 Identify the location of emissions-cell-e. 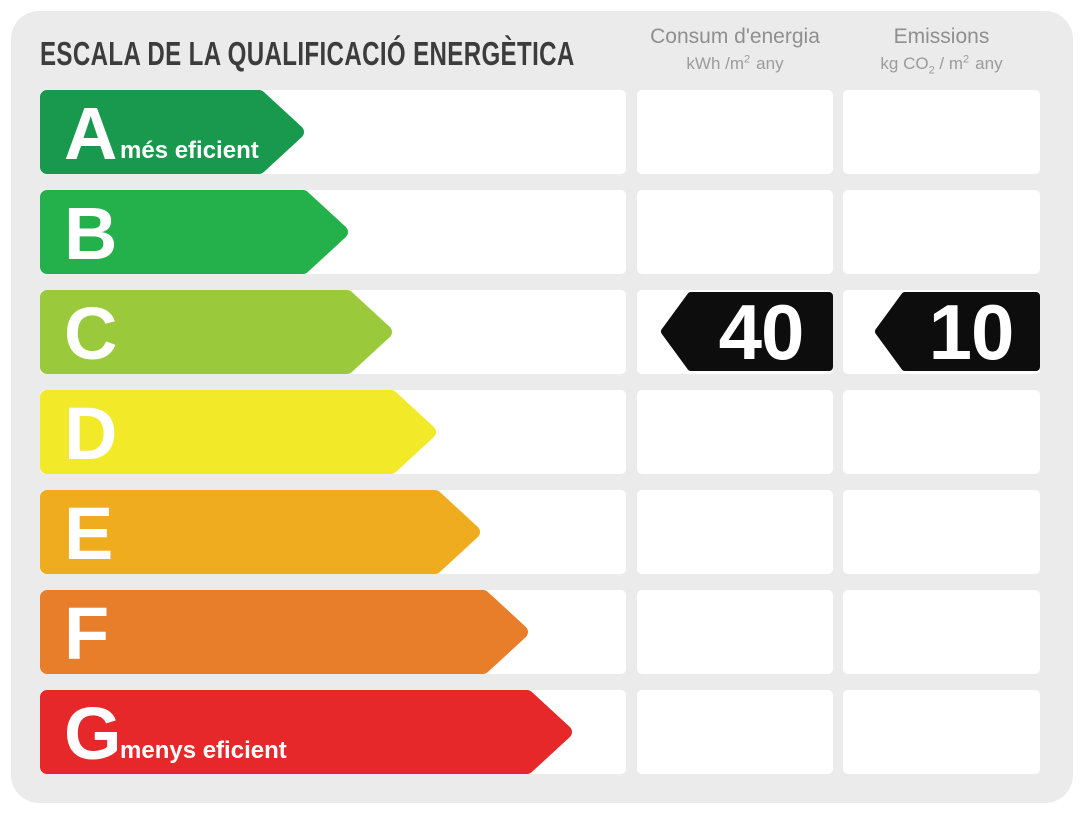
(941, 532).